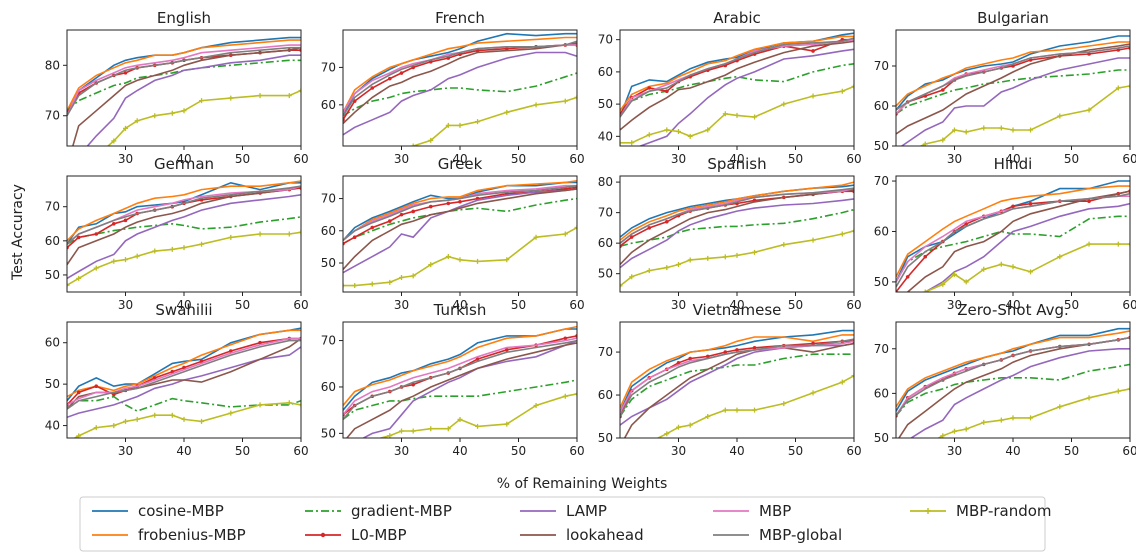 The width and height of the screenshot is (1136, 553). I want to click on legend-item: lookahead, so click(582, 535).